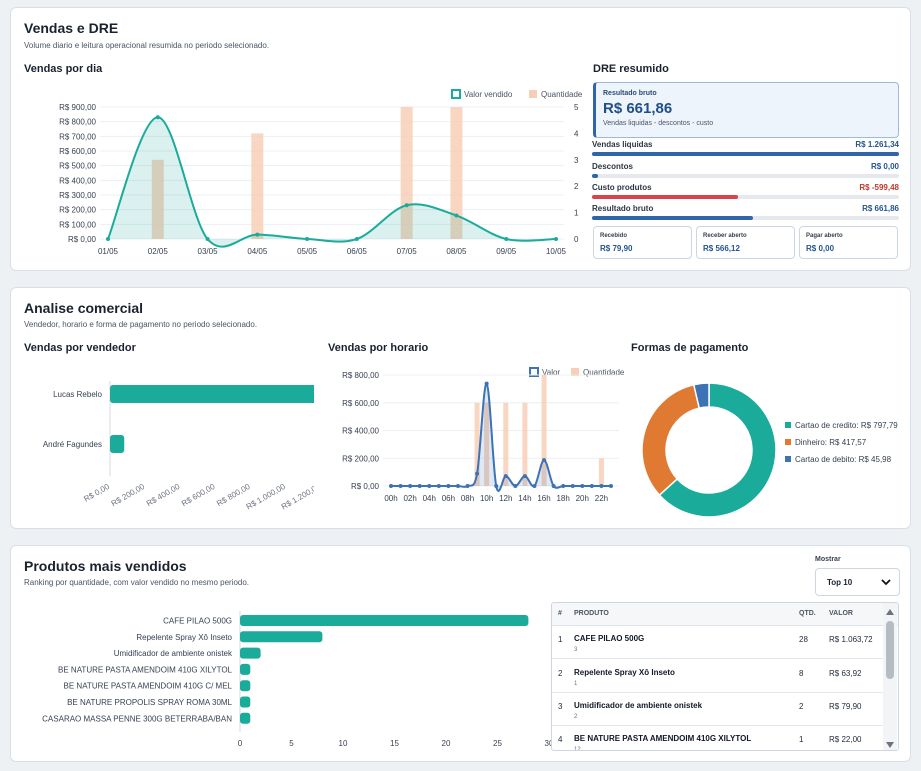 The image size is (921, 771). What do you see at coordinates (890, 650) in the screenshot?
I see `scroll-thumb` at bounding box center [890, 650].